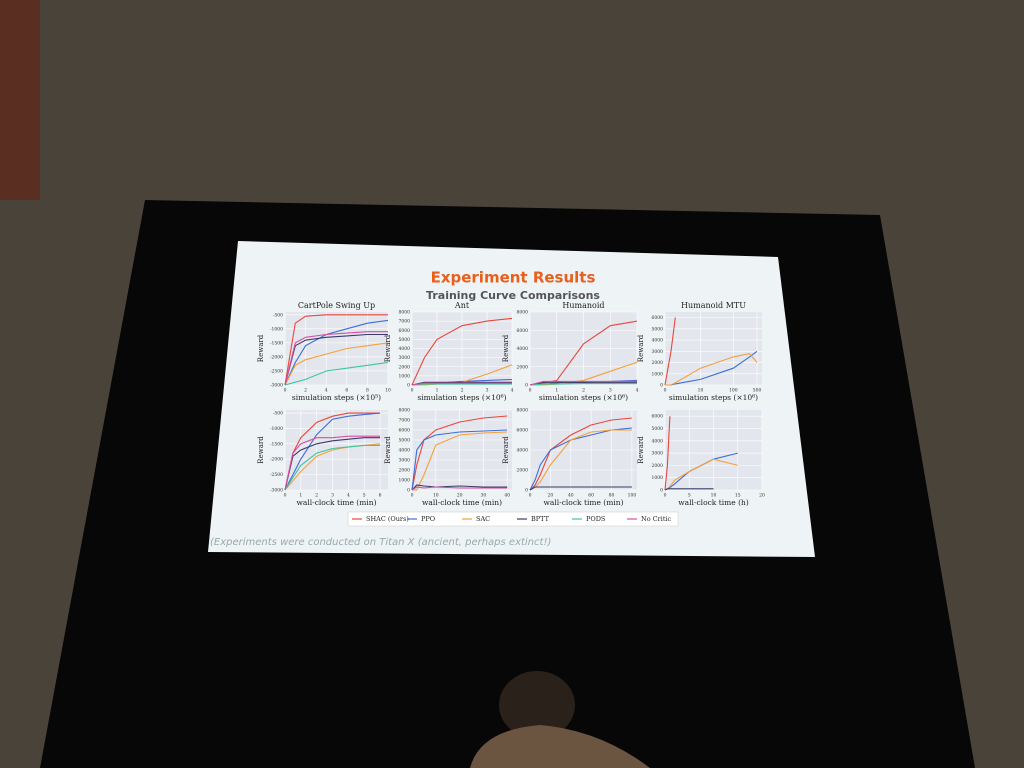 Image resolution: width=1024 pixels, height=768 pixels. I want to click on chart-title: Humanoid MTU, so click(713, 305).